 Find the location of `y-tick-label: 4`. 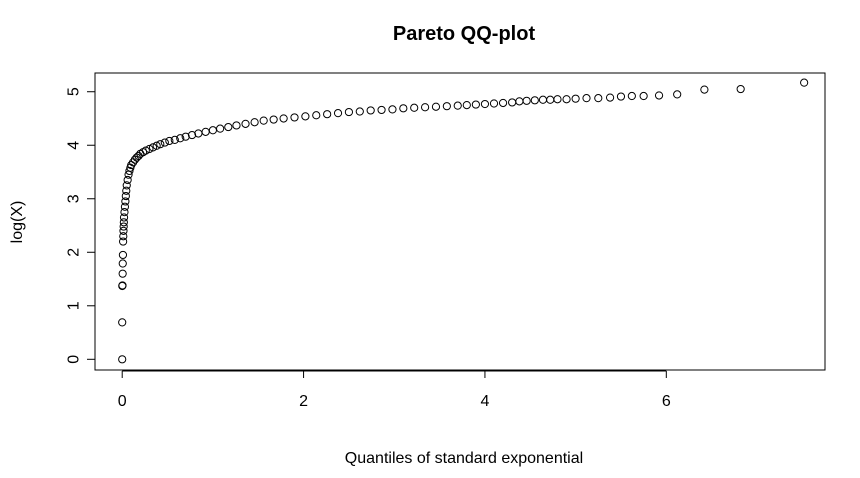

y-tick-label: 4 is located at coordinates (74, 145).